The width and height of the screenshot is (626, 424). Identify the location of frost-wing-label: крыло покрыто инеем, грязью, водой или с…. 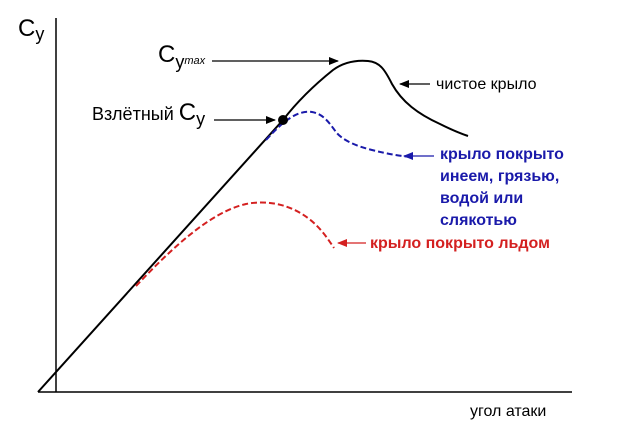
(504, 187).